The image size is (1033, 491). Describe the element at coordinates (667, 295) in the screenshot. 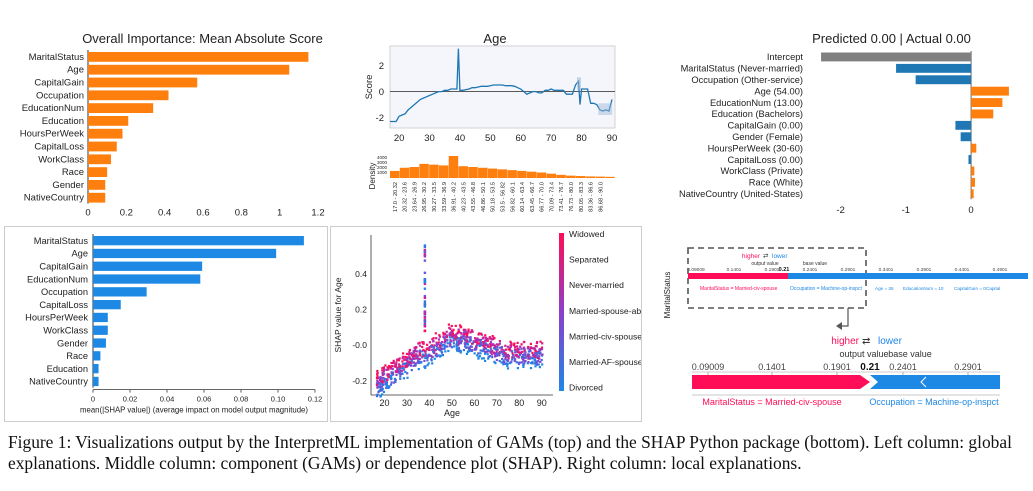

I see `side-axis-label: MaritalStatus` at that location.